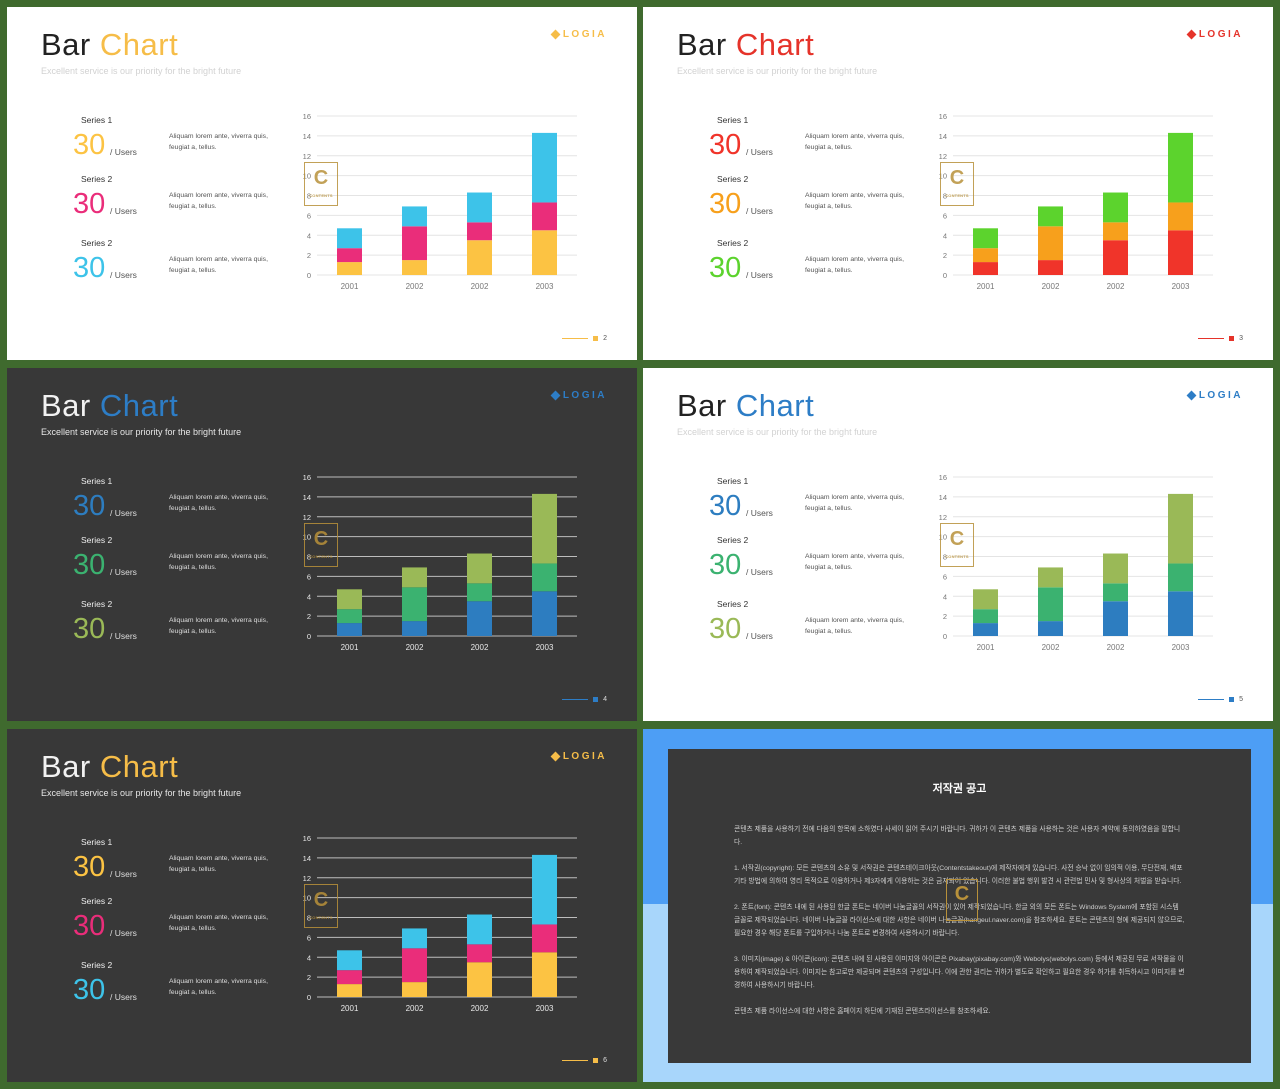 This screenshot has height=1089, width=1280. Describe the element at coordinates (555, 395) in the screenshot. I see `logo-diamond-icon` at that location.